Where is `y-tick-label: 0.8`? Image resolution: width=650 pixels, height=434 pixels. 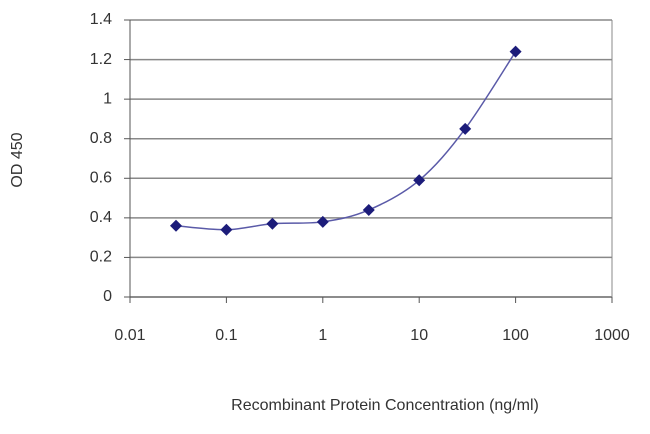
y-tick-label: 0.8 is located at coordinates (101, 138).